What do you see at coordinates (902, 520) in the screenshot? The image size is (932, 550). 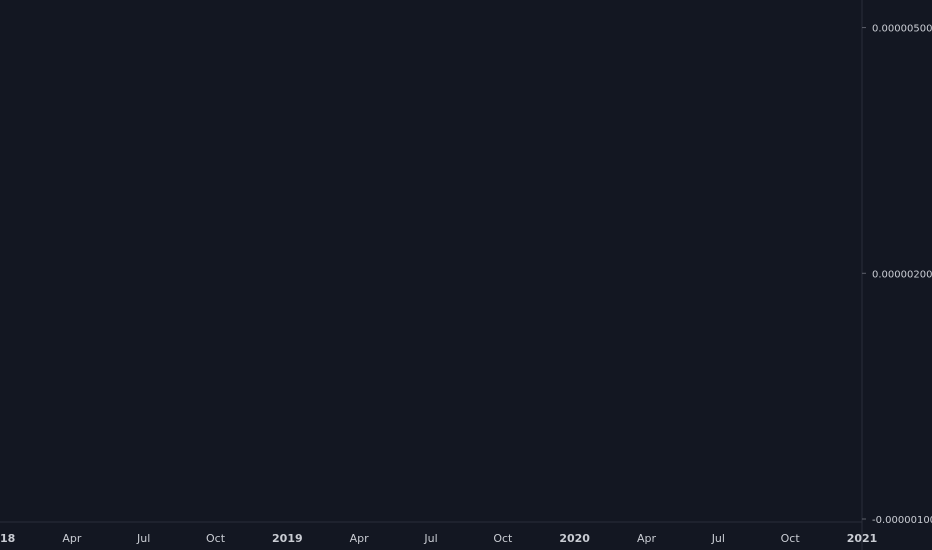 I see `y-tick-label: -0.00000100` at bounding box center [902, 520].